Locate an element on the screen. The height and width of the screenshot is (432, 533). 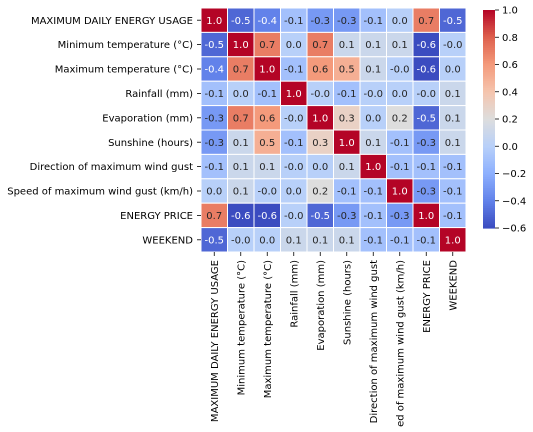
colorbar-tick-label: −0.4 is located at coordinates (514, 201).